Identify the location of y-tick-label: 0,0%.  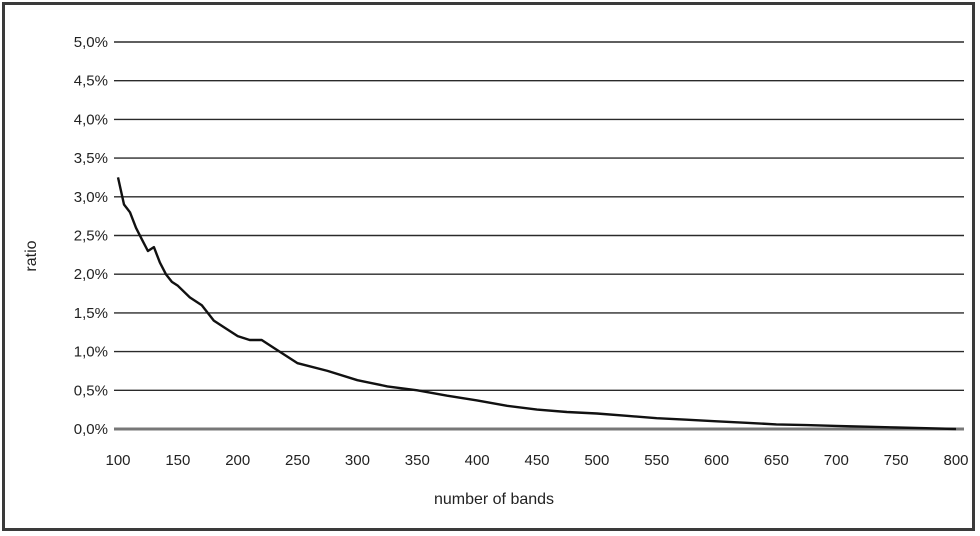
(91, 429).